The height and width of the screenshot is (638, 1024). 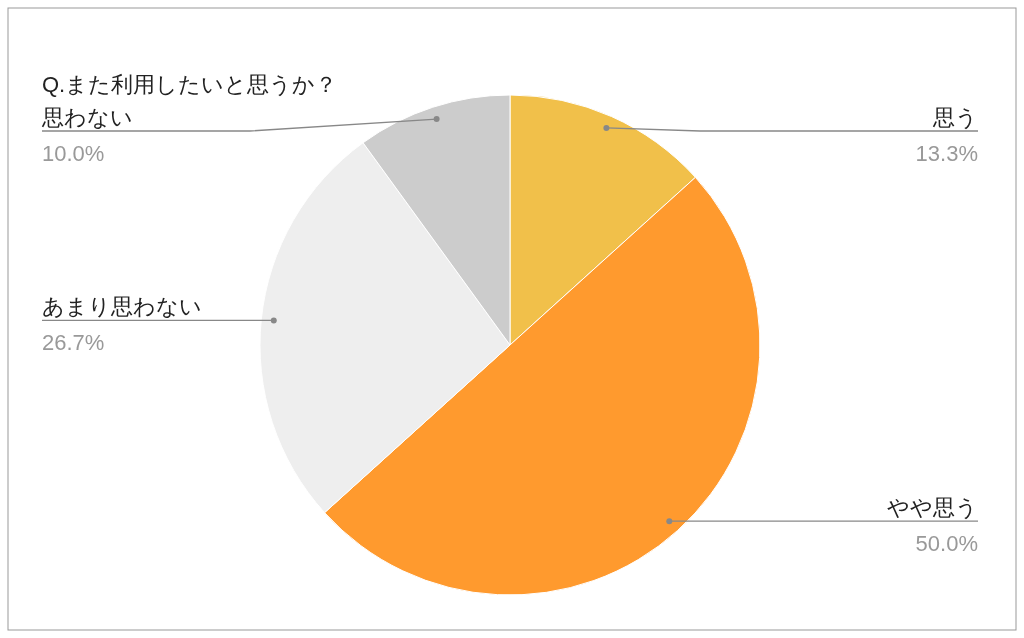 I want to click on slice-label: 思わない, so click(x=87, y=117).